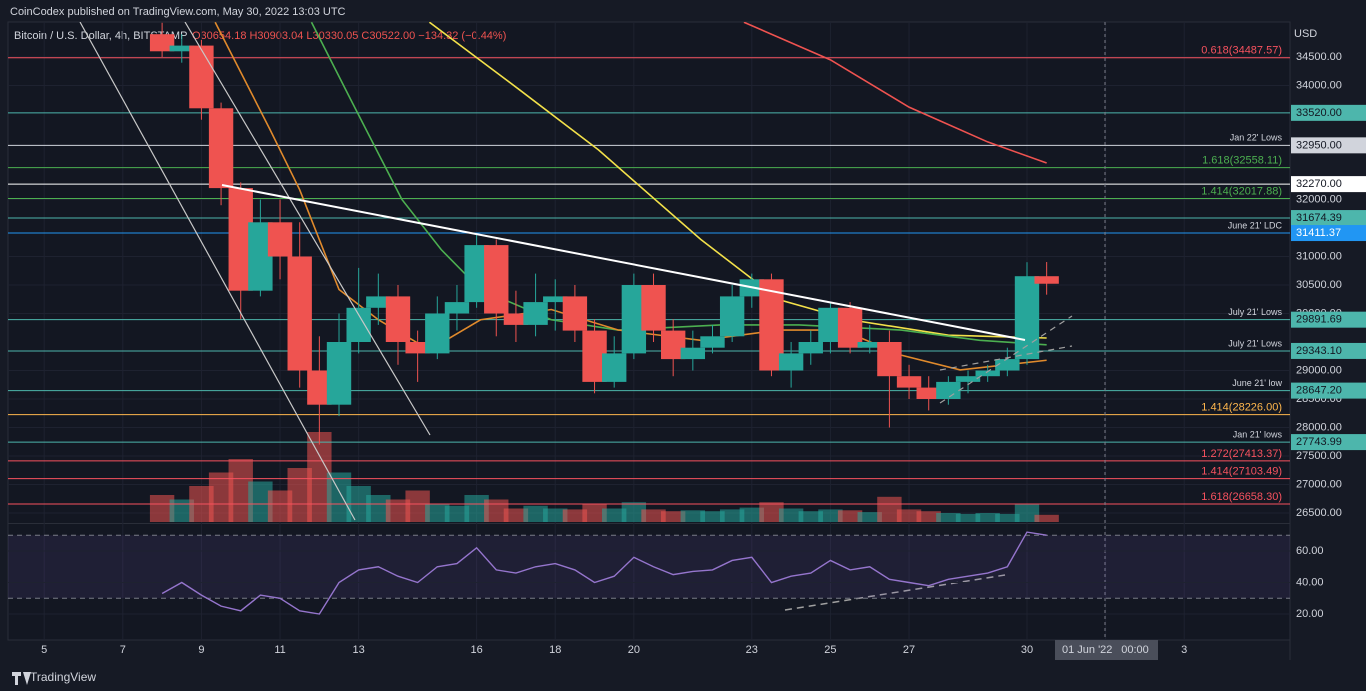  What do you see at coordinates (1319, 370) in the screenshot?
I see `y-tick-label: 29000.00` at bounding box center [1319, 370].